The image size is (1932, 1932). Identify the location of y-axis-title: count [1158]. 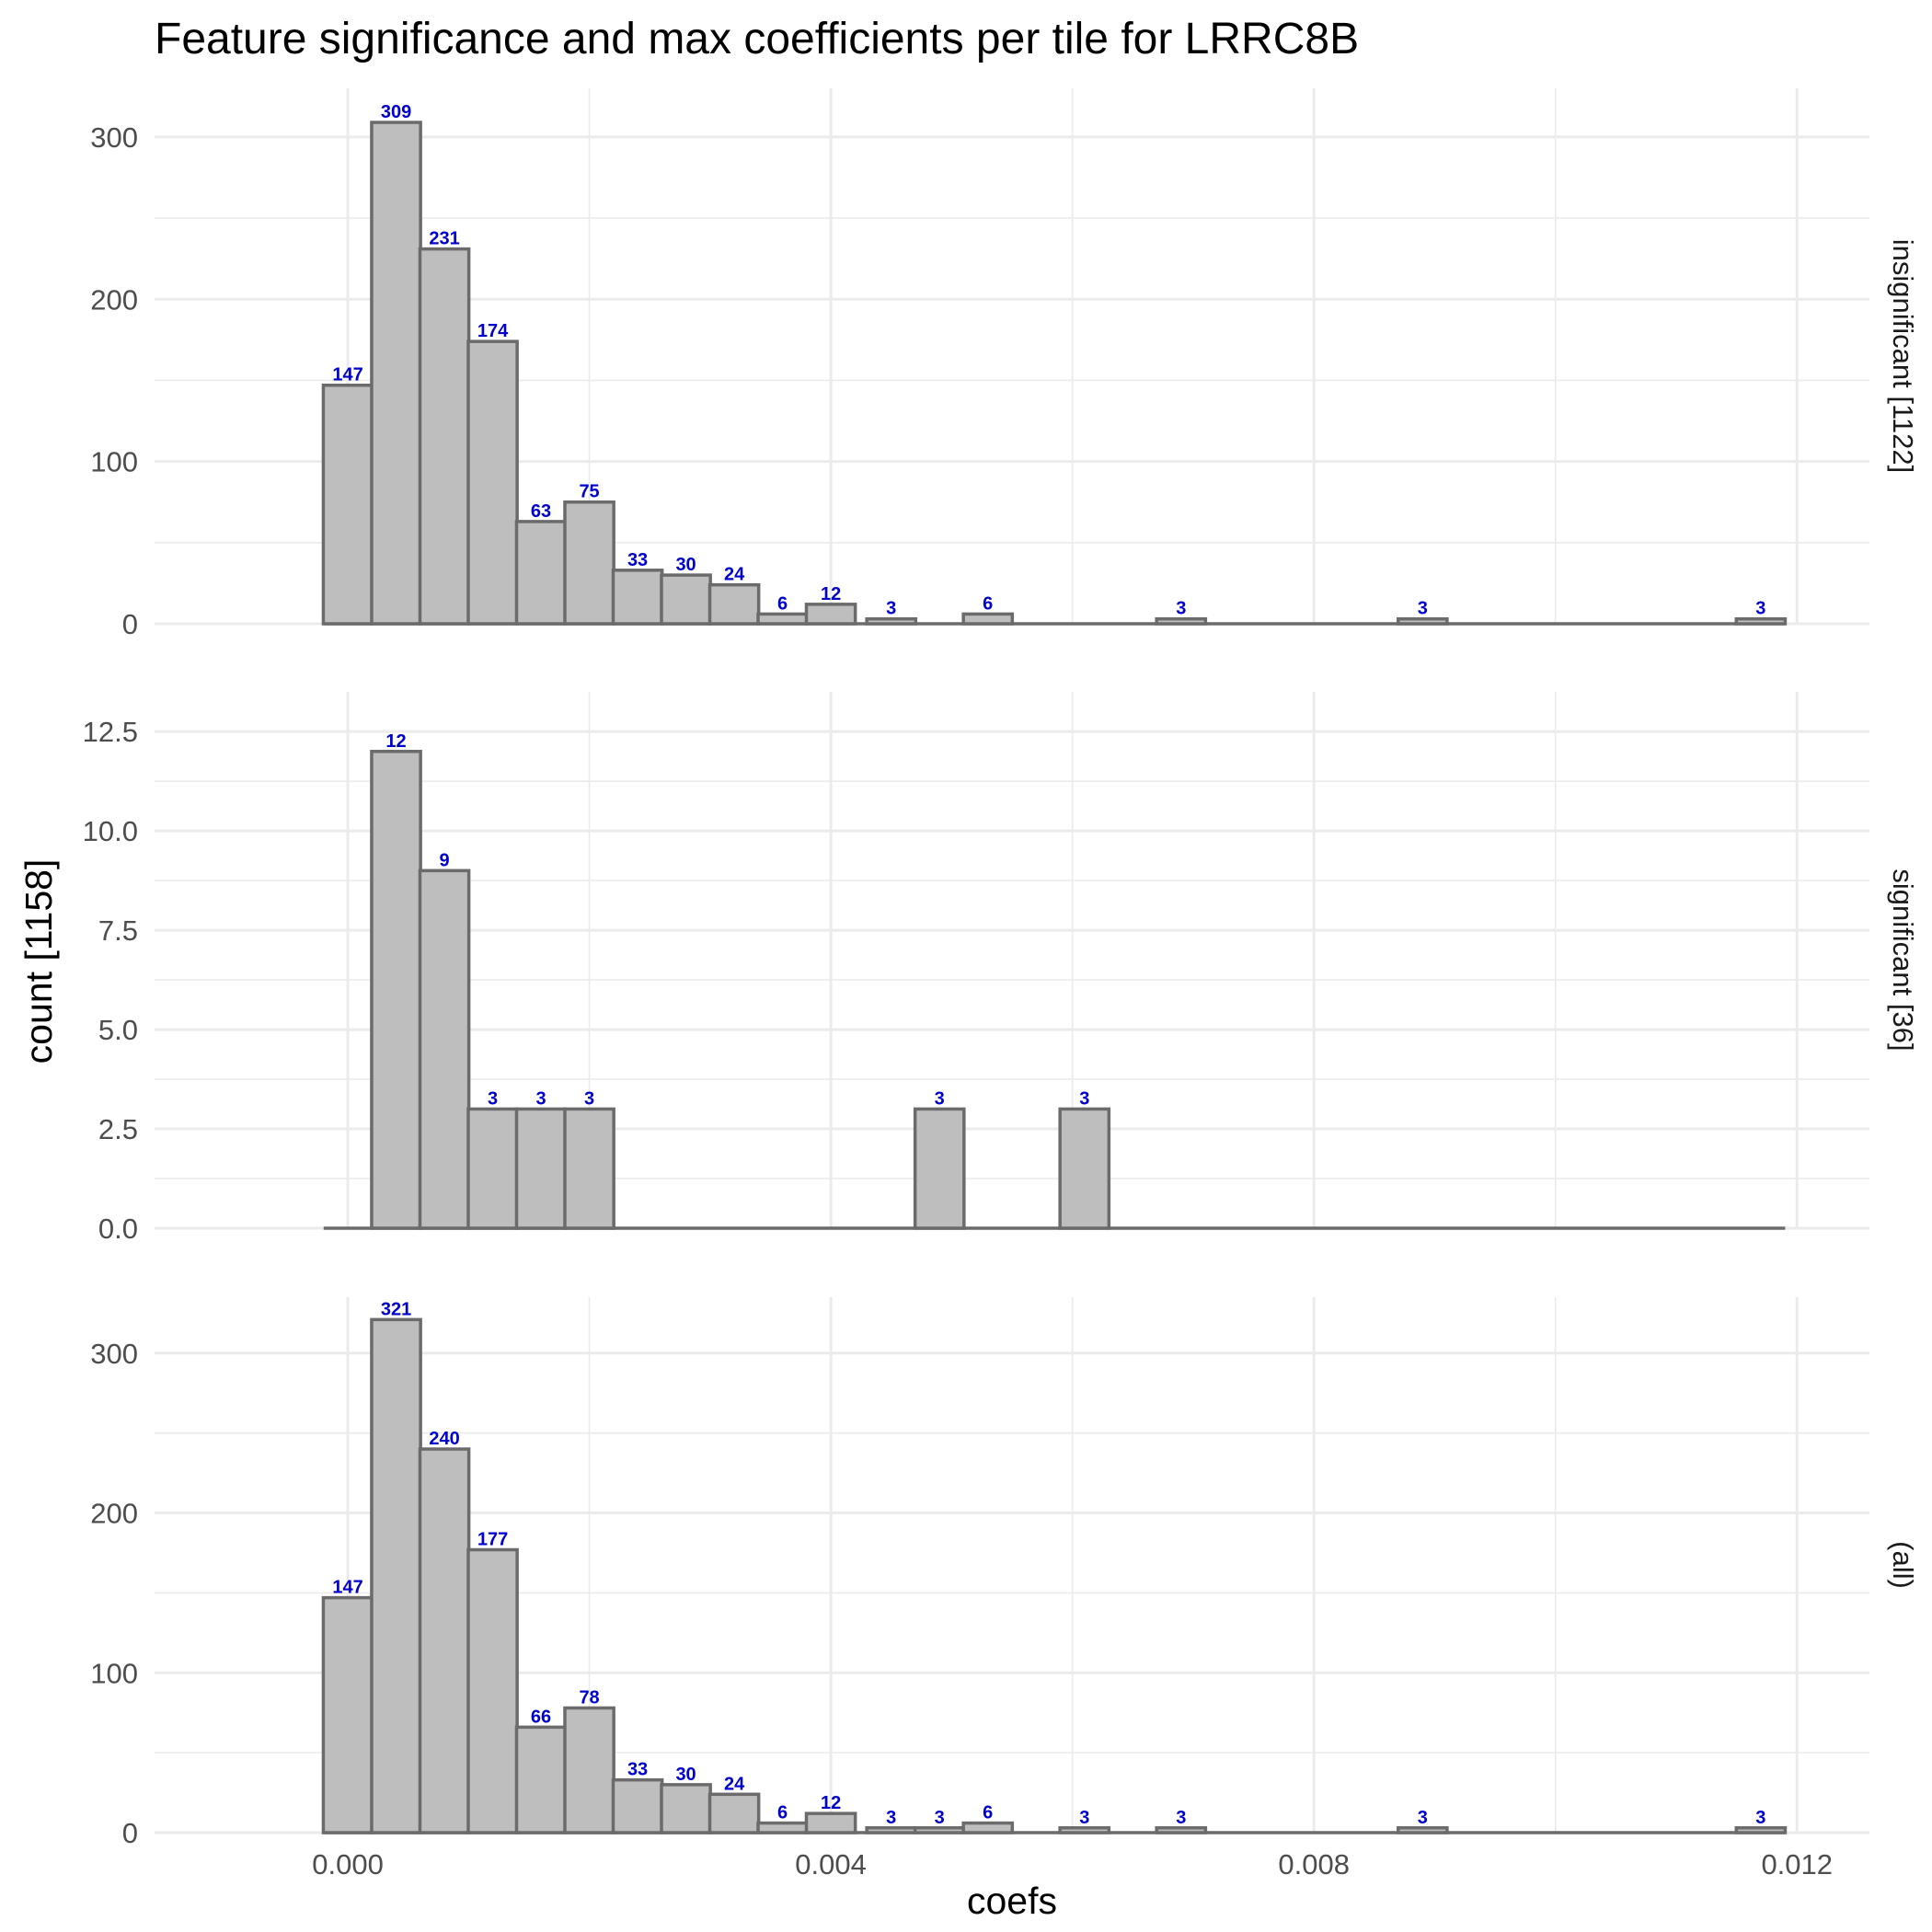
(38, 961).